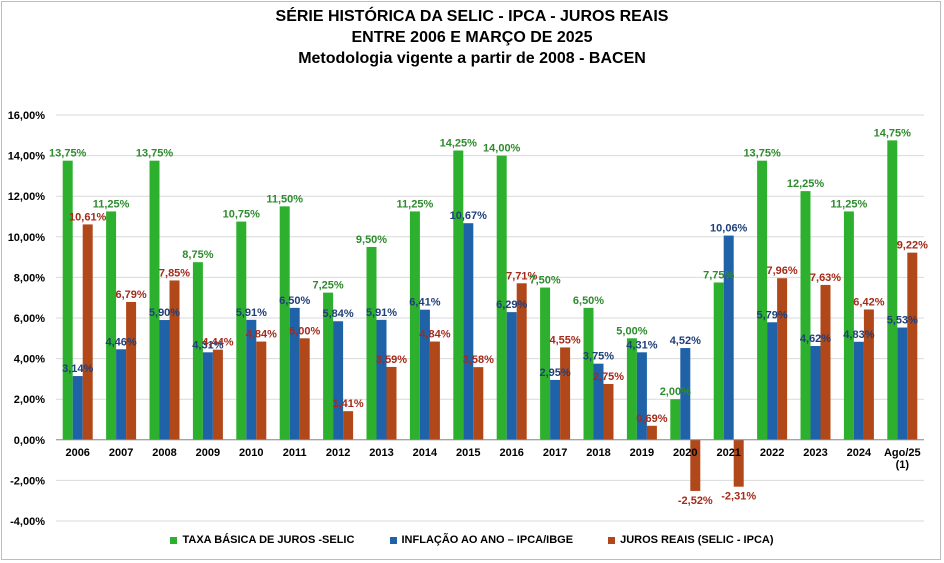 The image size is (944, 563). I want to click on x-tick-label: 2019, so click(642, 453).